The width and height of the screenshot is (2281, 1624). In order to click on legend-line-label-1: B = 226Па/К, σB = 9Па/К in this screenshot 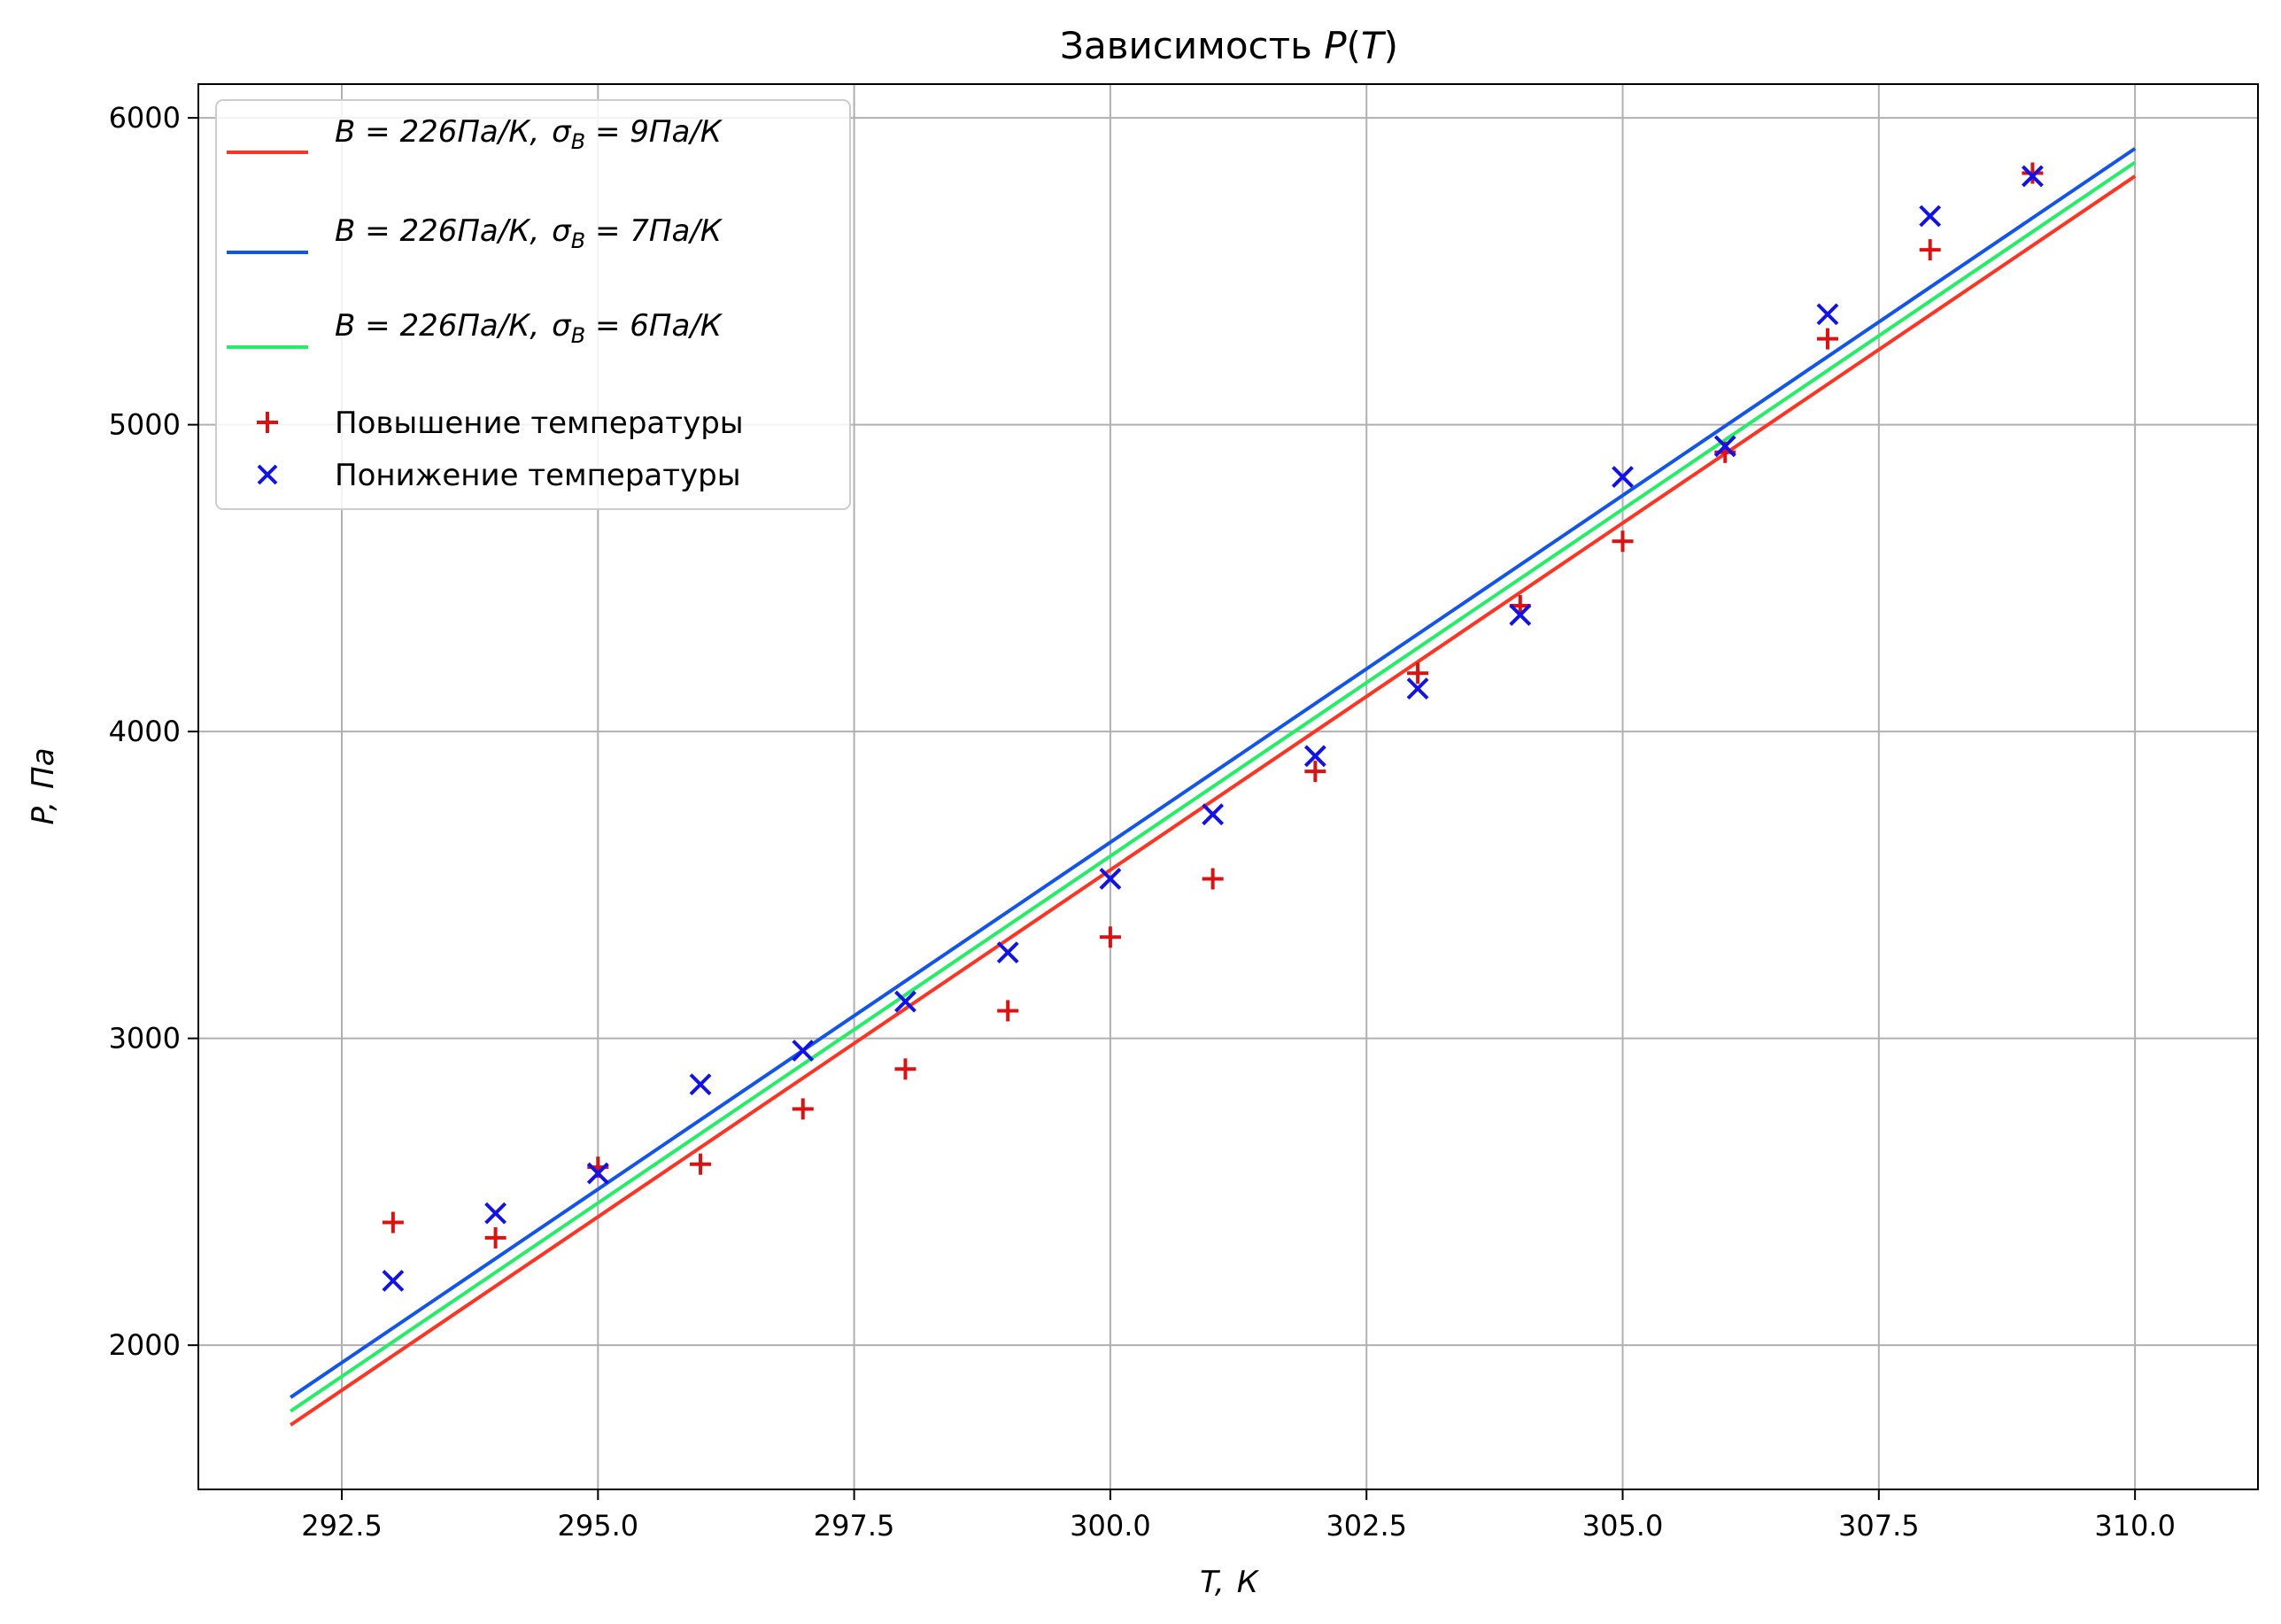, I will do `click(529, 134)`.